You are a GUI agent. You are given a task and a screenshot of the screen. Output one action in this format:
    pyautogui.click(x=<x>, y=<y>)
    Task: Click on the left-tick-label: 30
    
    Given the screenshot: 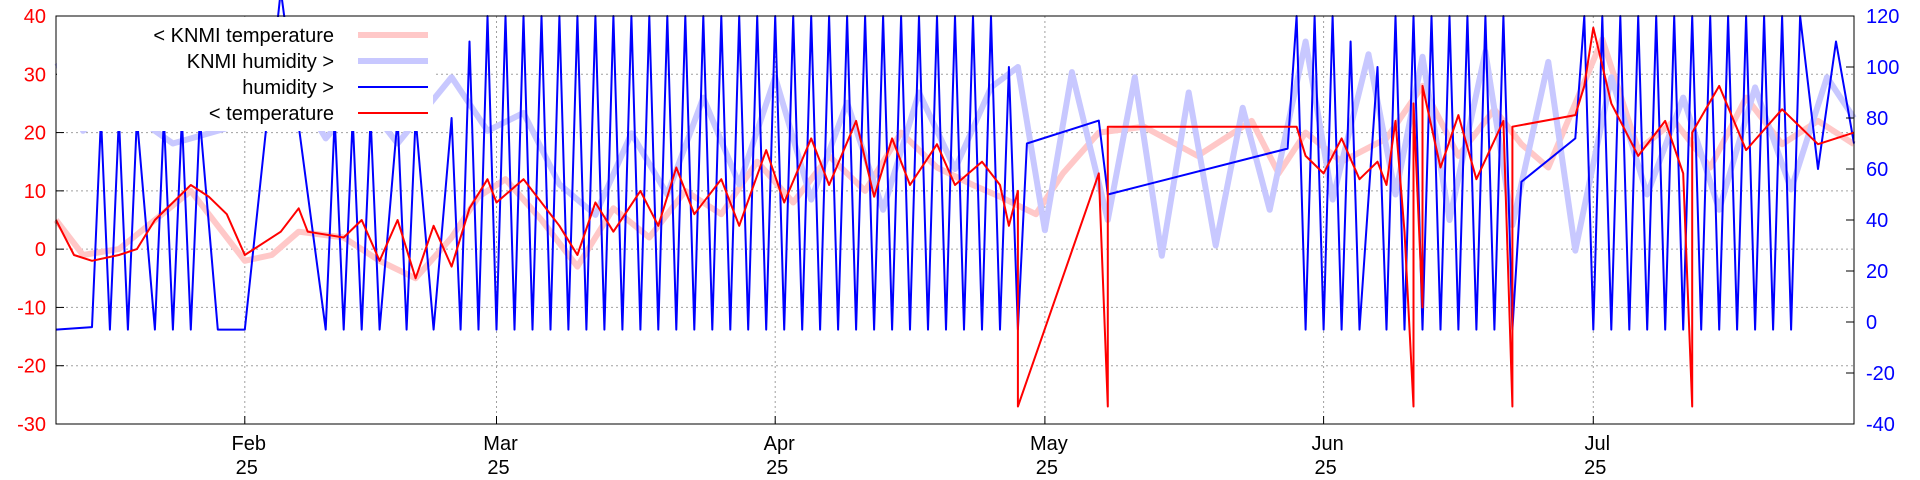 What is the action you would take?
    pyautogui.click(x=35, y=75)
    